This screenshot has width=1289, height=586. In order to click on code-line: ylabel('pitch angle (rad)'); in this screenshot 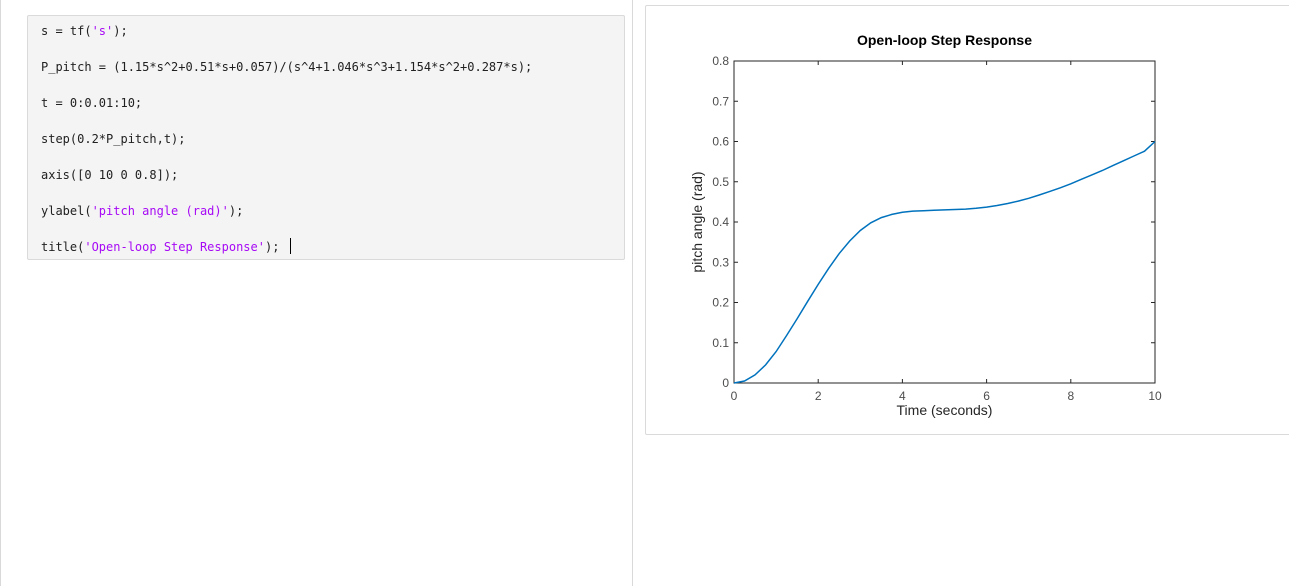, I will do `click(142, 211)`.